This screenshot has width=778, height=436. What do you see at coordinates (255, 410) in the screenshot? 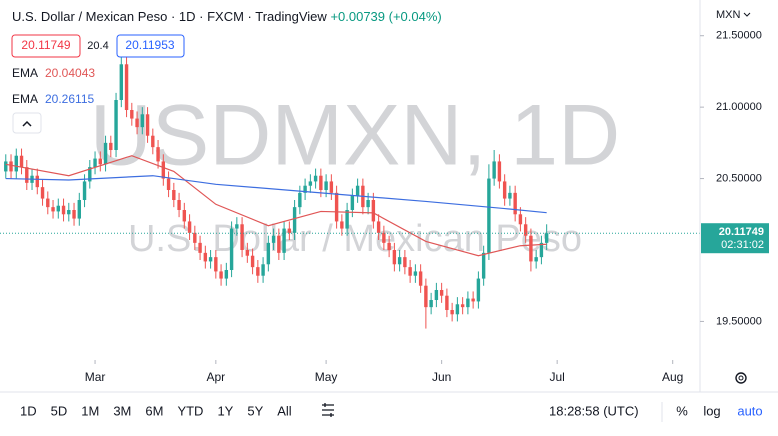
I see `range-button: 5Y` at bounding box center [255, 410].